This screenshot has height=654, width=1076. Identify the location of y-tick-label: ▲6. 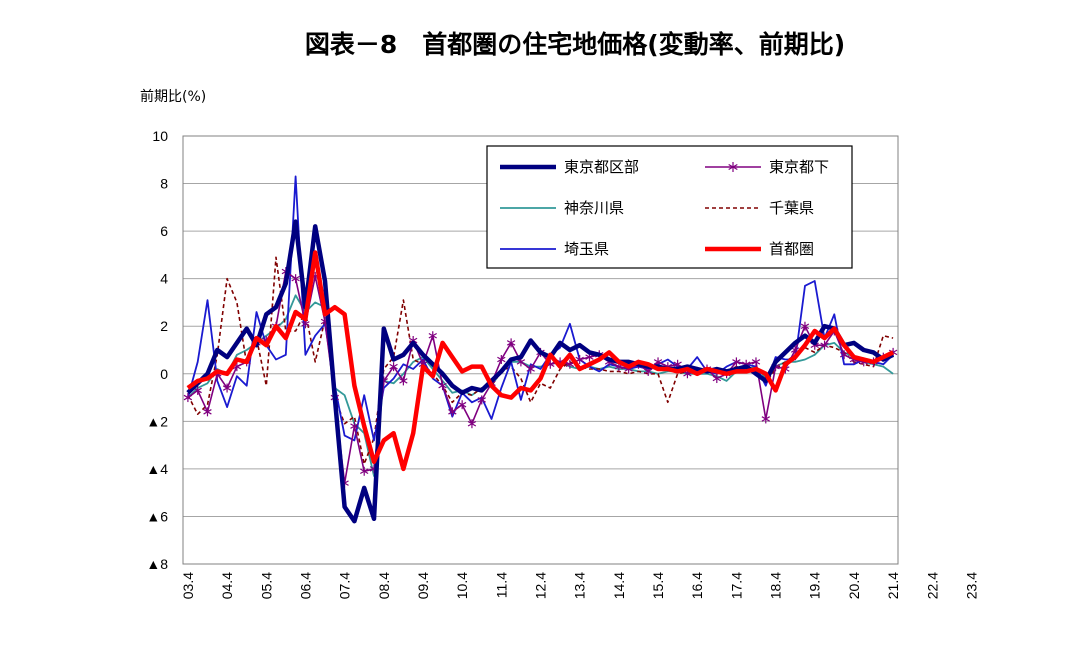
(157, 516).